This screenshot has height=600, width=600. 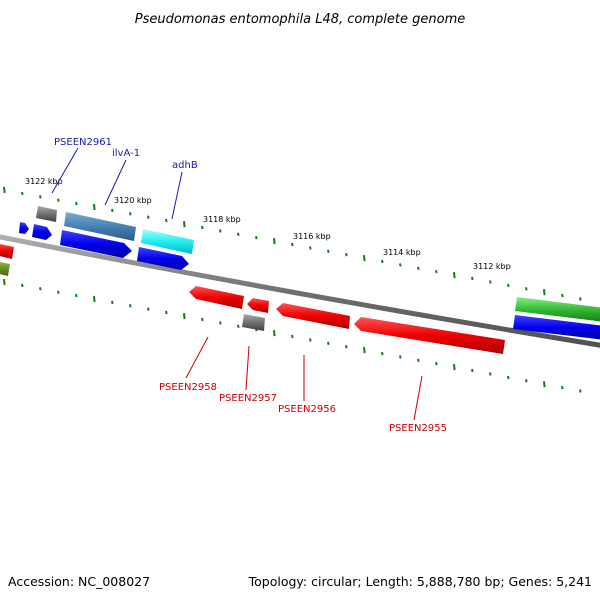 What do you see at coordinates (248, 398) in the screenshot?
I see `gene-label-pseen2957: PSEEN2957` at bounding box center [248, 398].